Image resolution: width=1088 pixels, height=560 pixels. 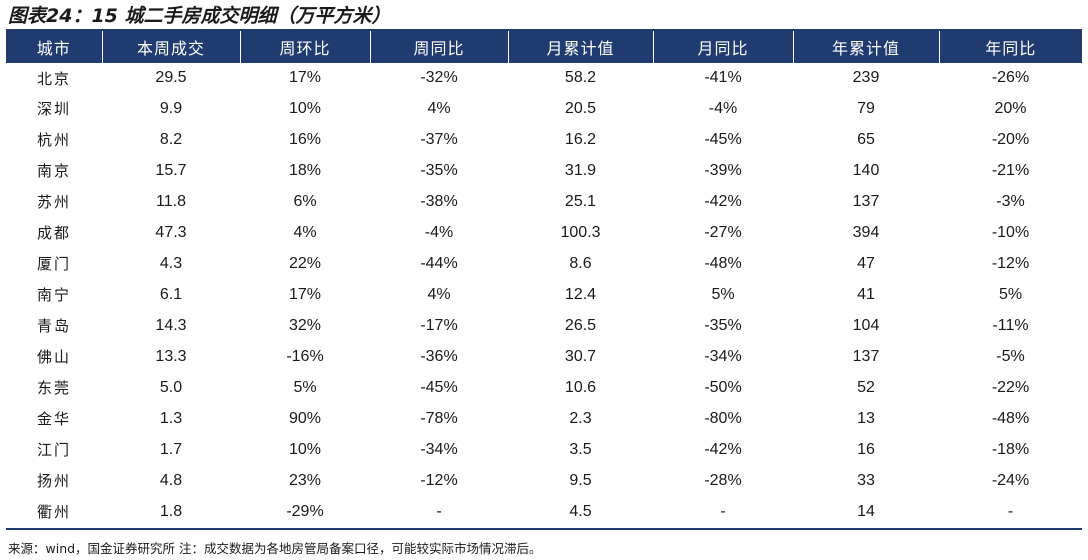 What do you see at coordinates (544, 78) in the screenshot?
I see `table-row: 北京 29.5 17% -32% 58.2 -41% 239 -26%` at bounding box center [544, 78].